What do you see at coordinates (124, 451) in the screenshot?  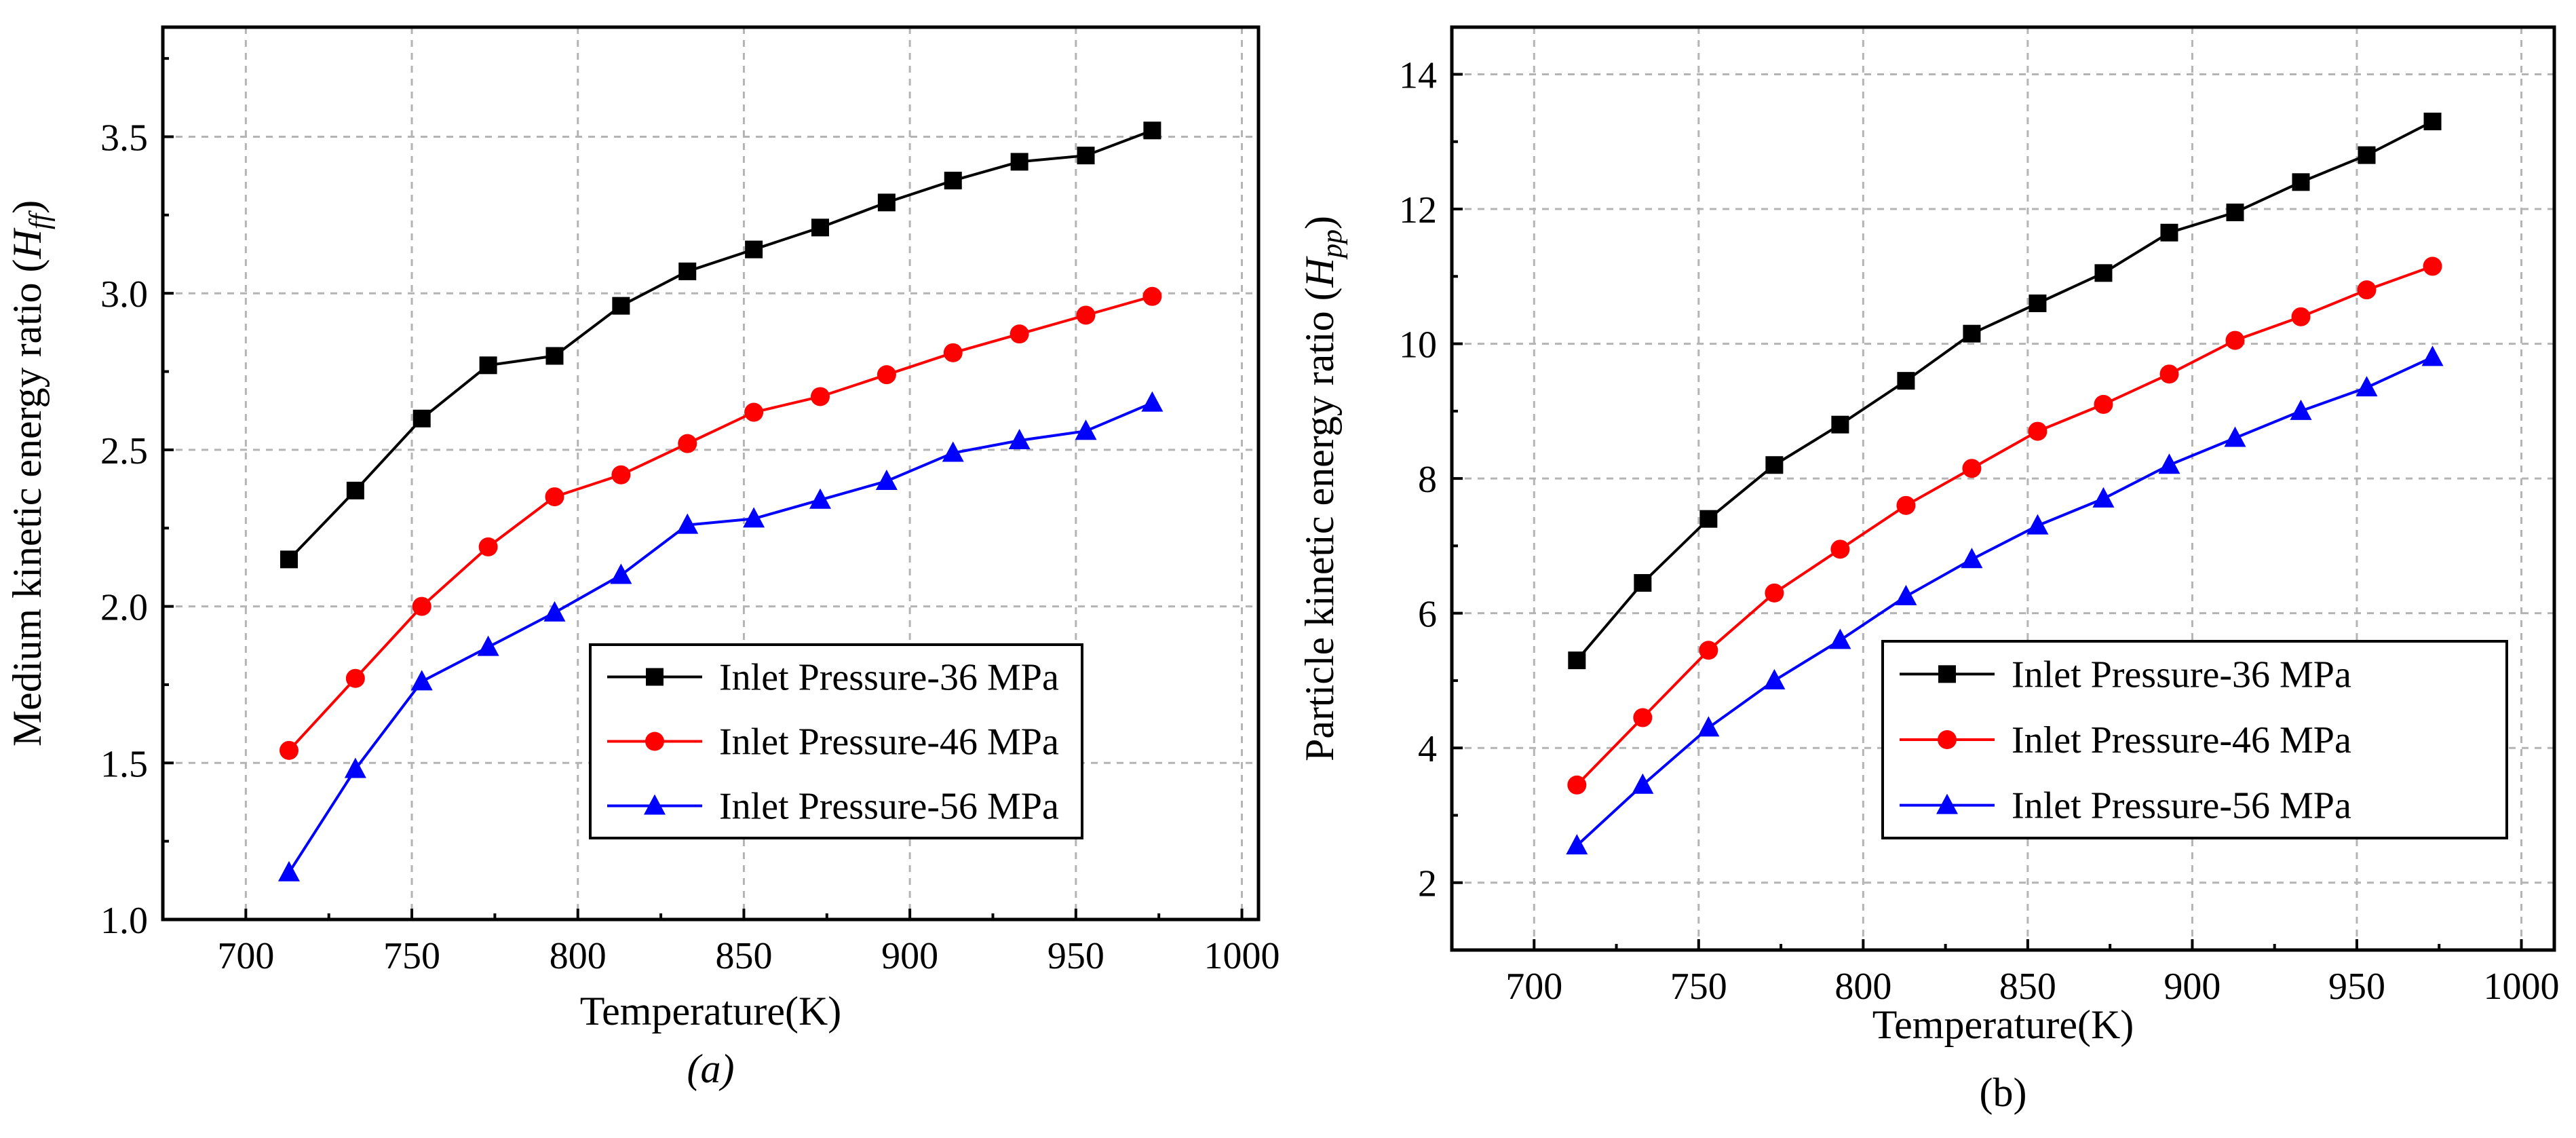 I see `y-tick-label: 2.5` at bounding box center [124, 451].